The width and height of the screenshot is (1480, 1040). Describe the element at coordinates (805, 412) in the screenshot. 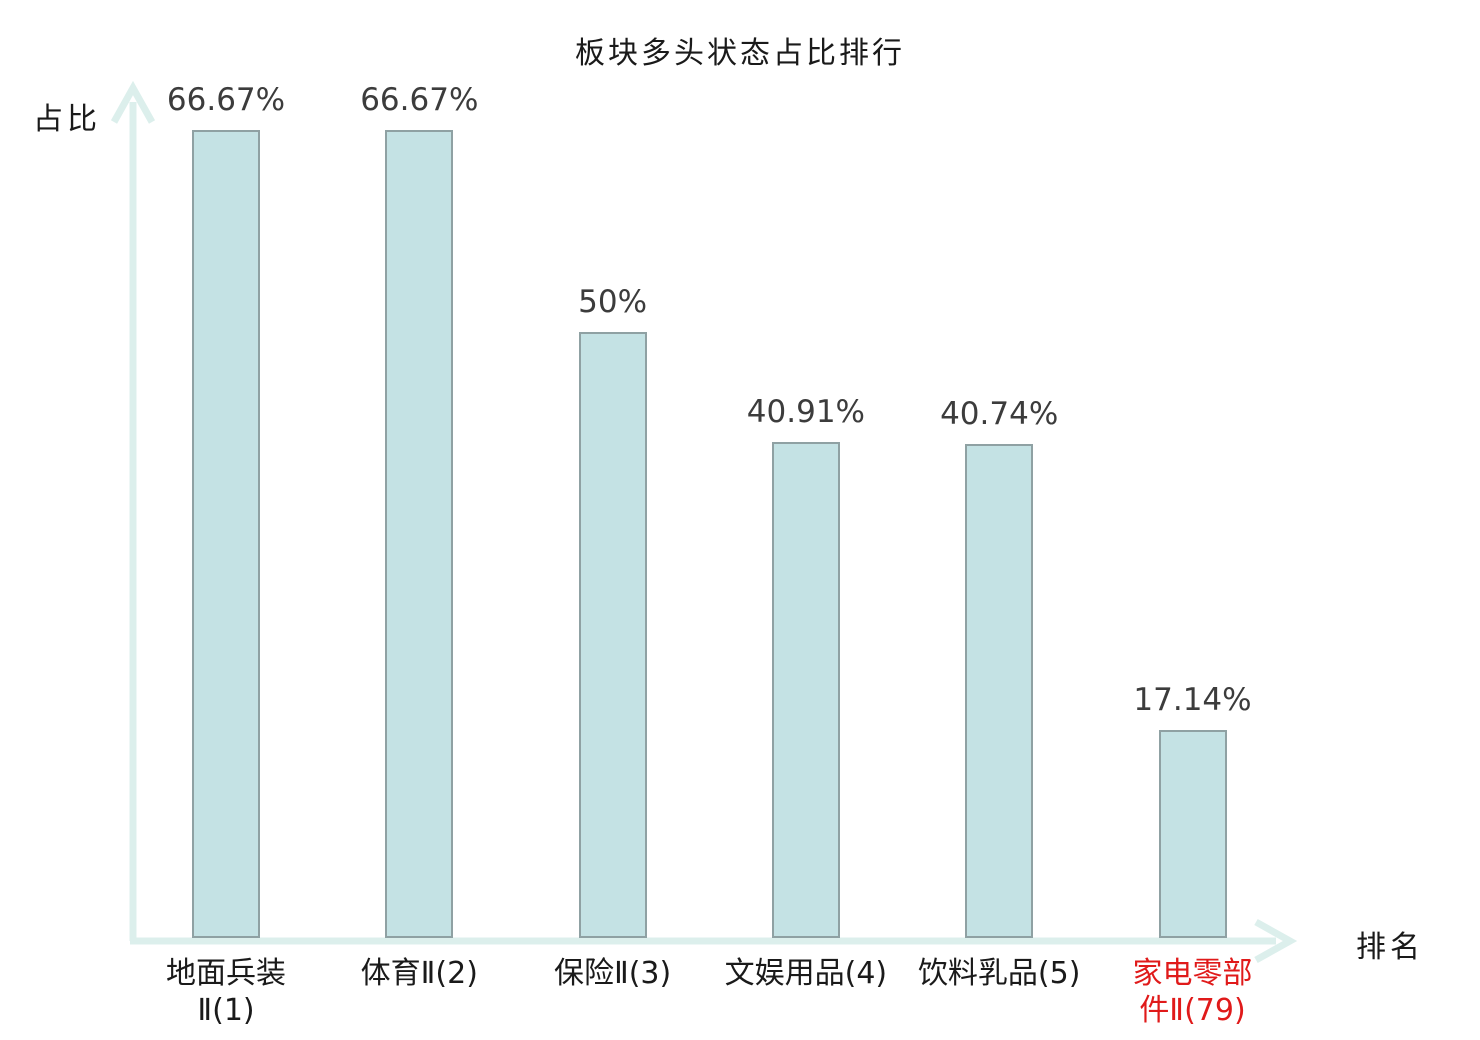

I see `bar-value-label: 40.91%` at that location.